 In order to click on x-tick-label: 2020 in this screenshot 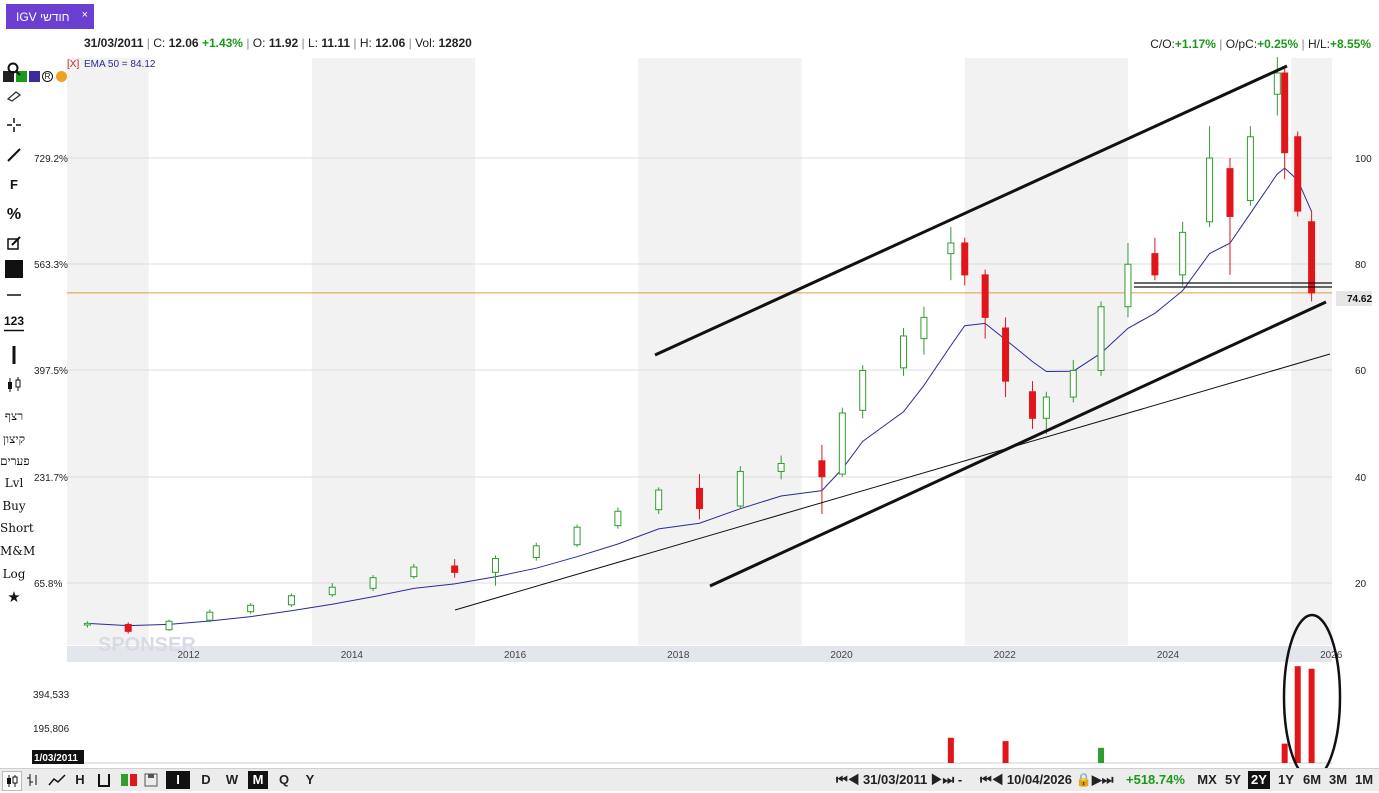, I will do `click(841, 655)`.